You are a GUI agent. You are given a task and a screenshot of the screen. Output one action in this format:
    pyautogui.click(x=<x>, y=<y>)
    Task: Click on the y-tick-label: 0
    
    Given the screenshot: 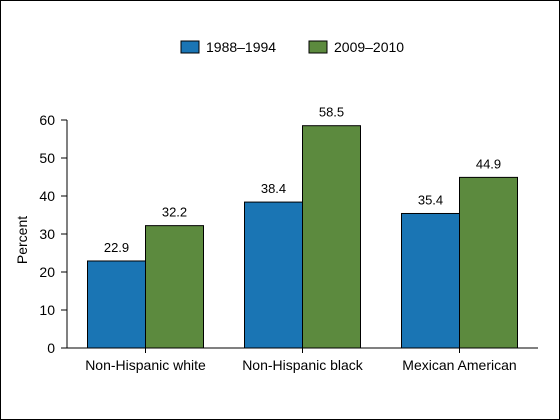 What is the action you would take?
    pyautogui.click(x=51, y=348)
    